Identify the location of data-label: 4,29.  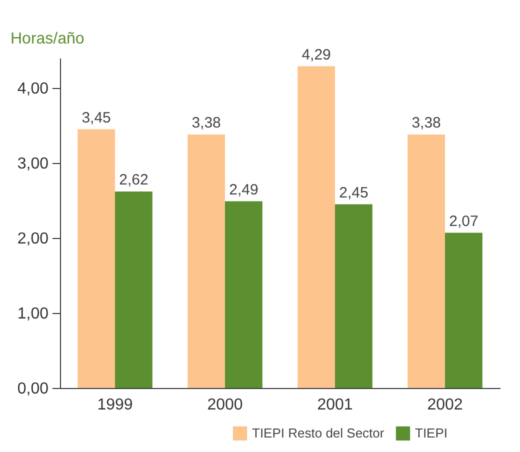
(316, 55).